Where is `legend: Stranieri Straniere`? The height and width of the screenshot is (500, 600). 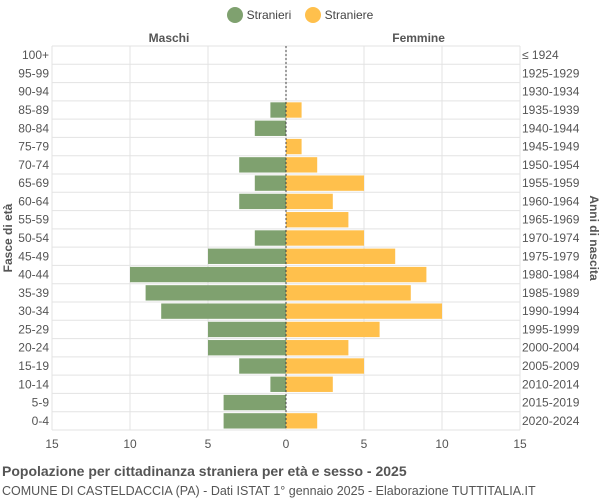
legend: Stranieri Straniere is located at coordinates (300, 16).